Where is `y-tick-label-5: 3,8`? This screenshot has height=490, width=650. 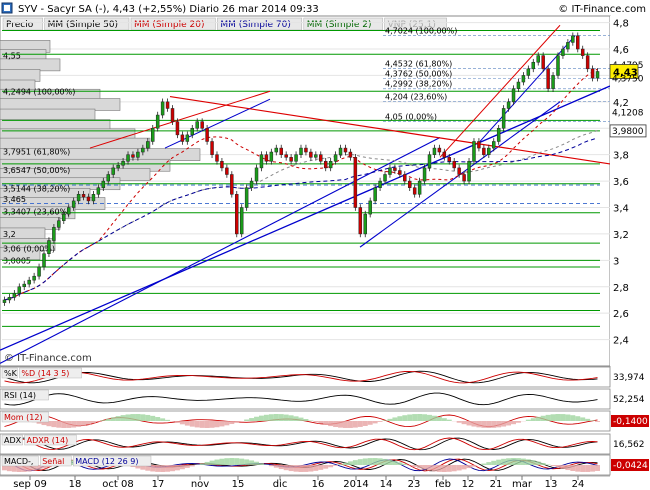 y-tick-label-5: 3,8 is located at coordinates (621, 156).